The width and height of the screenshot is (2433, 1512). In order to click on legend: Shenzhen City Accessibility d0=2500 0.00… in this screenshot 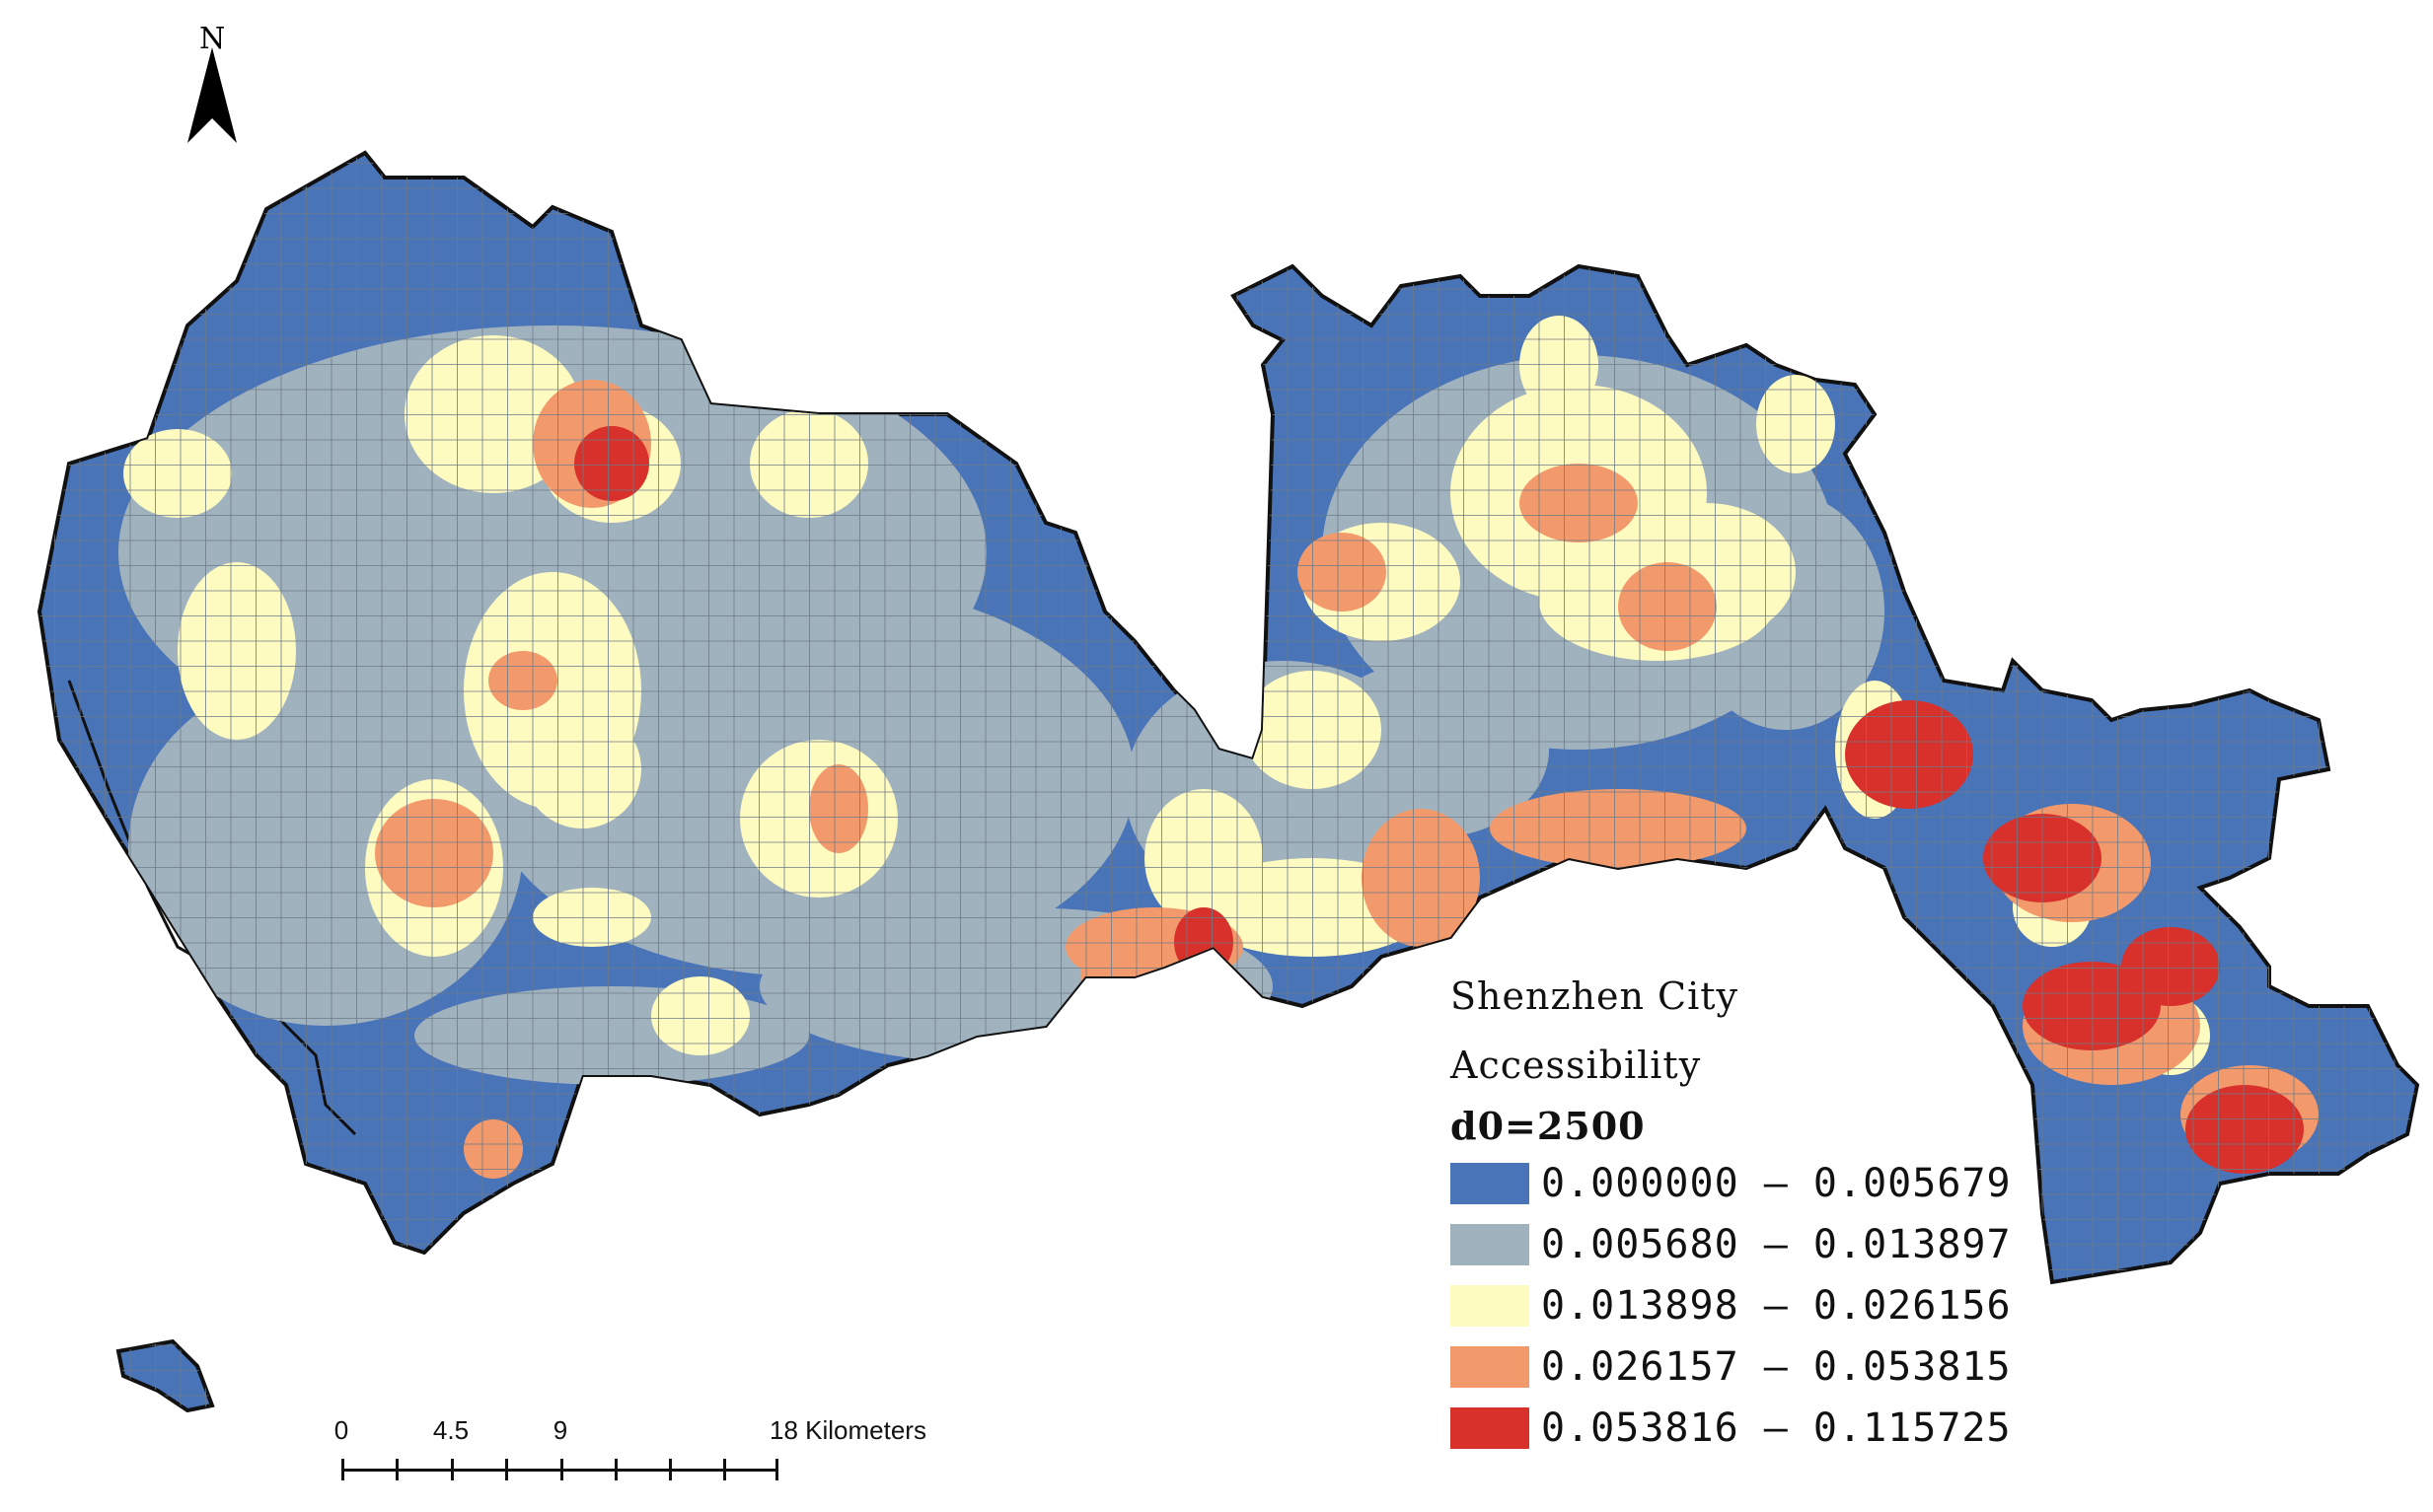, I will do `click(1731, 1210)`.